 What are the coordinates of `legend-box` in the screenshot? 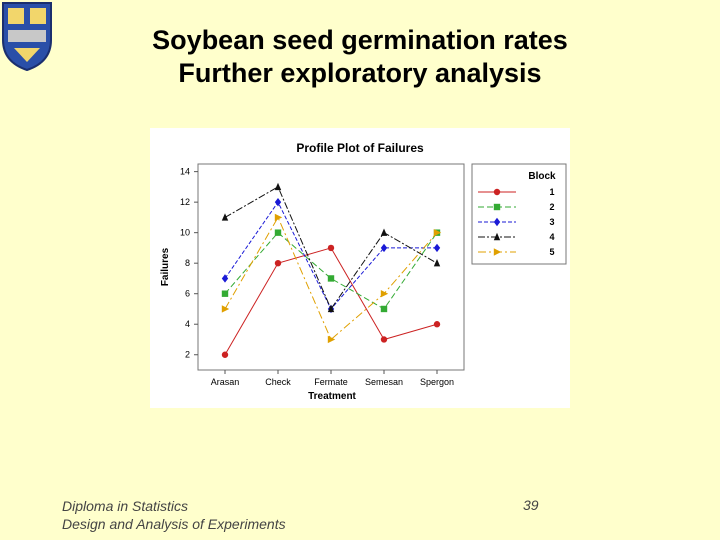 It's located at (519, 214).